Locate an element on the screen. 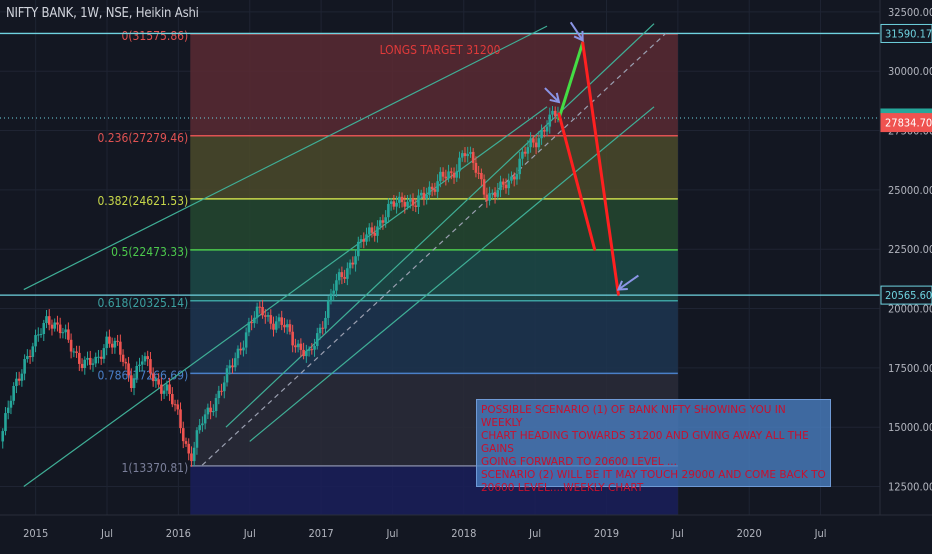 This screenshot has height=554, width=932. y-tick-label: 15000.00 is located at coordinates (910, 427).